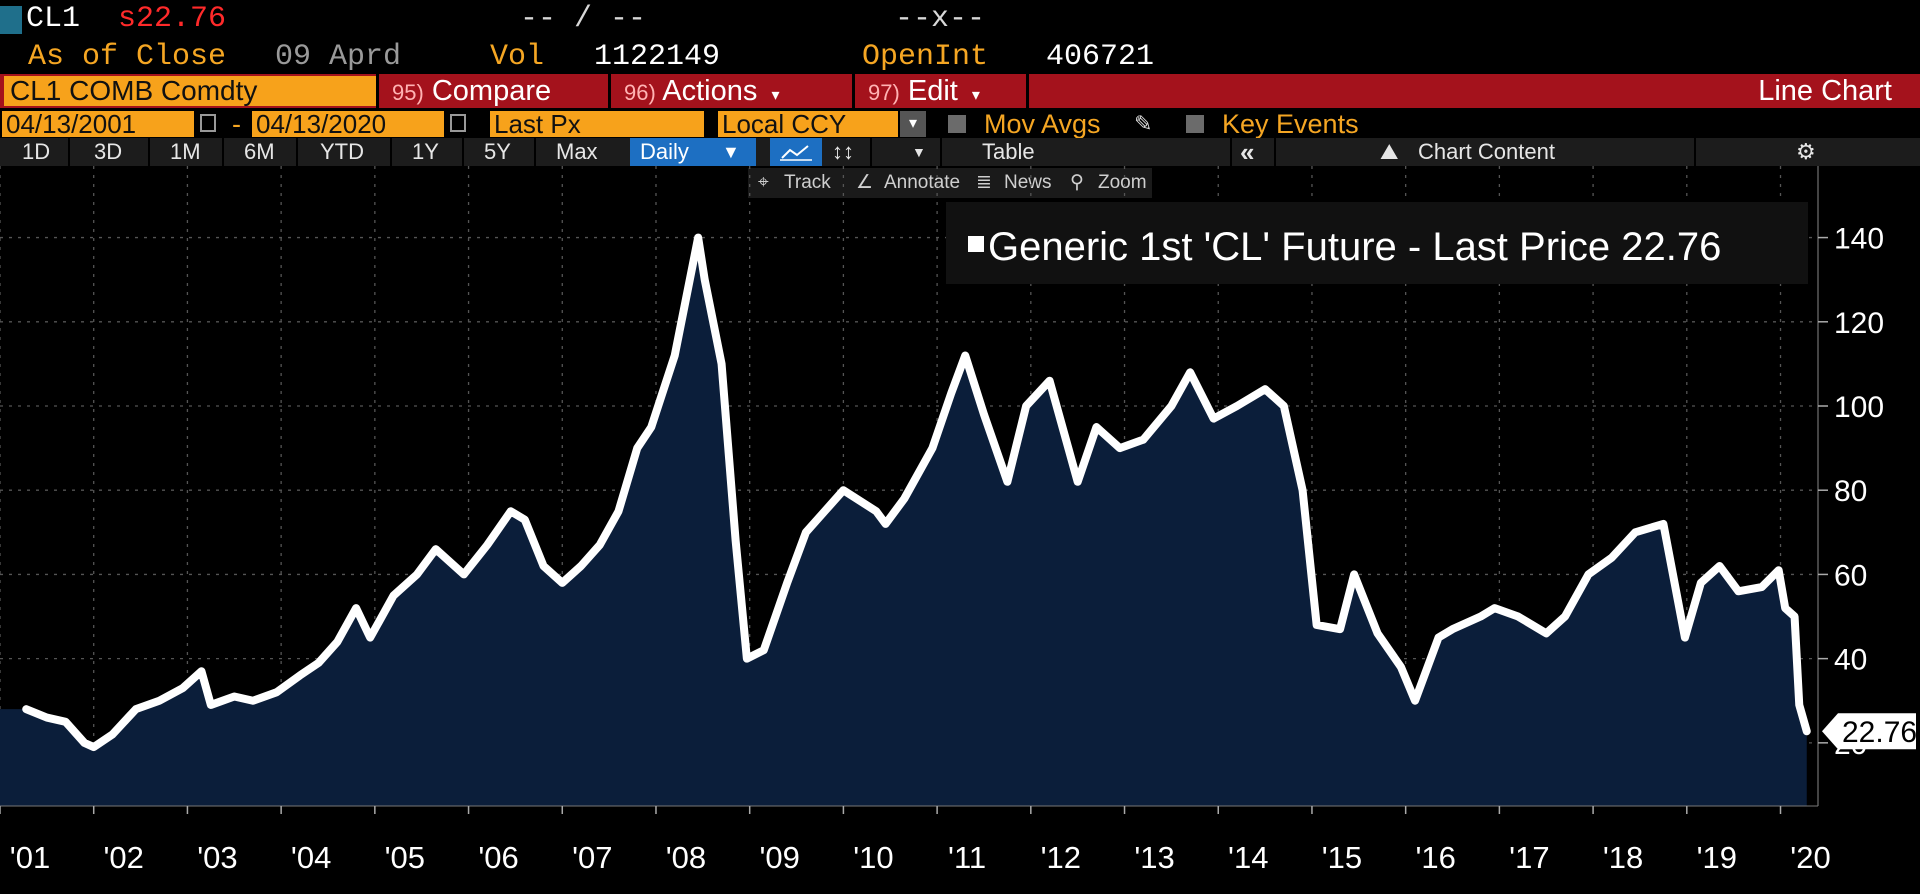 Image resolution: width=1920 pixels, height=894 pixels. What do you see at coordinates (967, 857) in the screenshot?
I see `x-tick-label: '11` at bounding box center [967, 857].